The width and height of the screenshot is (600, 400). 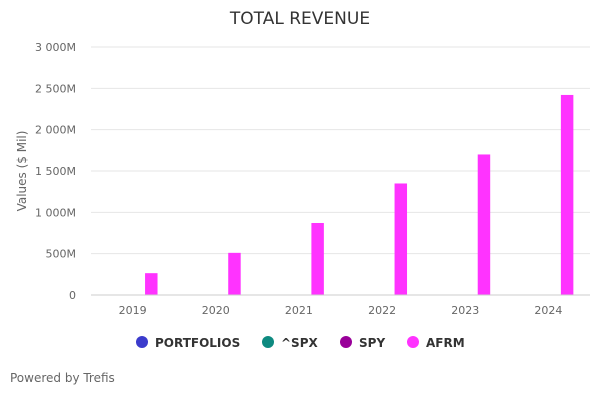 I want to click on x-tick-label: 2024, so click(x=548, y=310).